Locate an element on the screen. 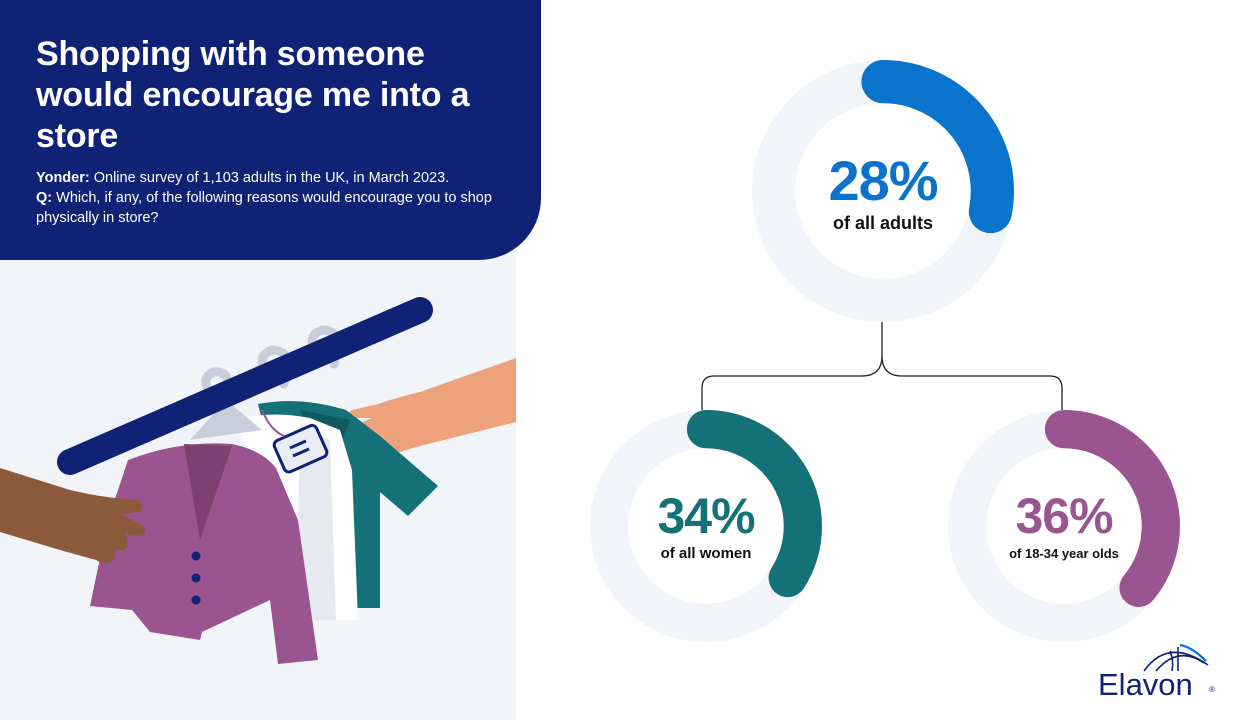 Image resolution: width=1236 pixels, height=720 pixels. purple-cardigan is located at coordinates (204, 553).